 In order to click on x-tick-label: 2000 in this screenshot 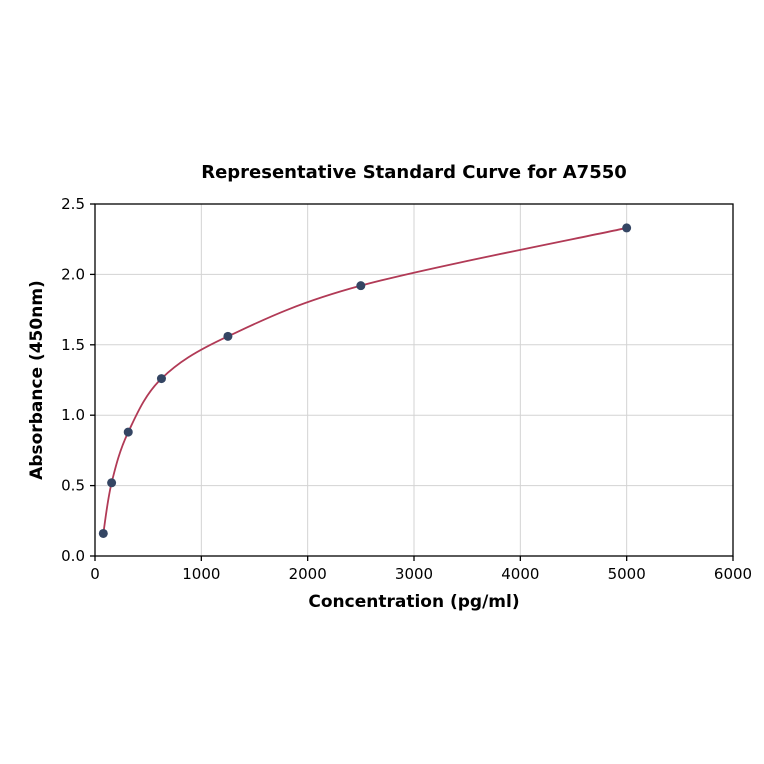, I will do `click(308, 574)`.